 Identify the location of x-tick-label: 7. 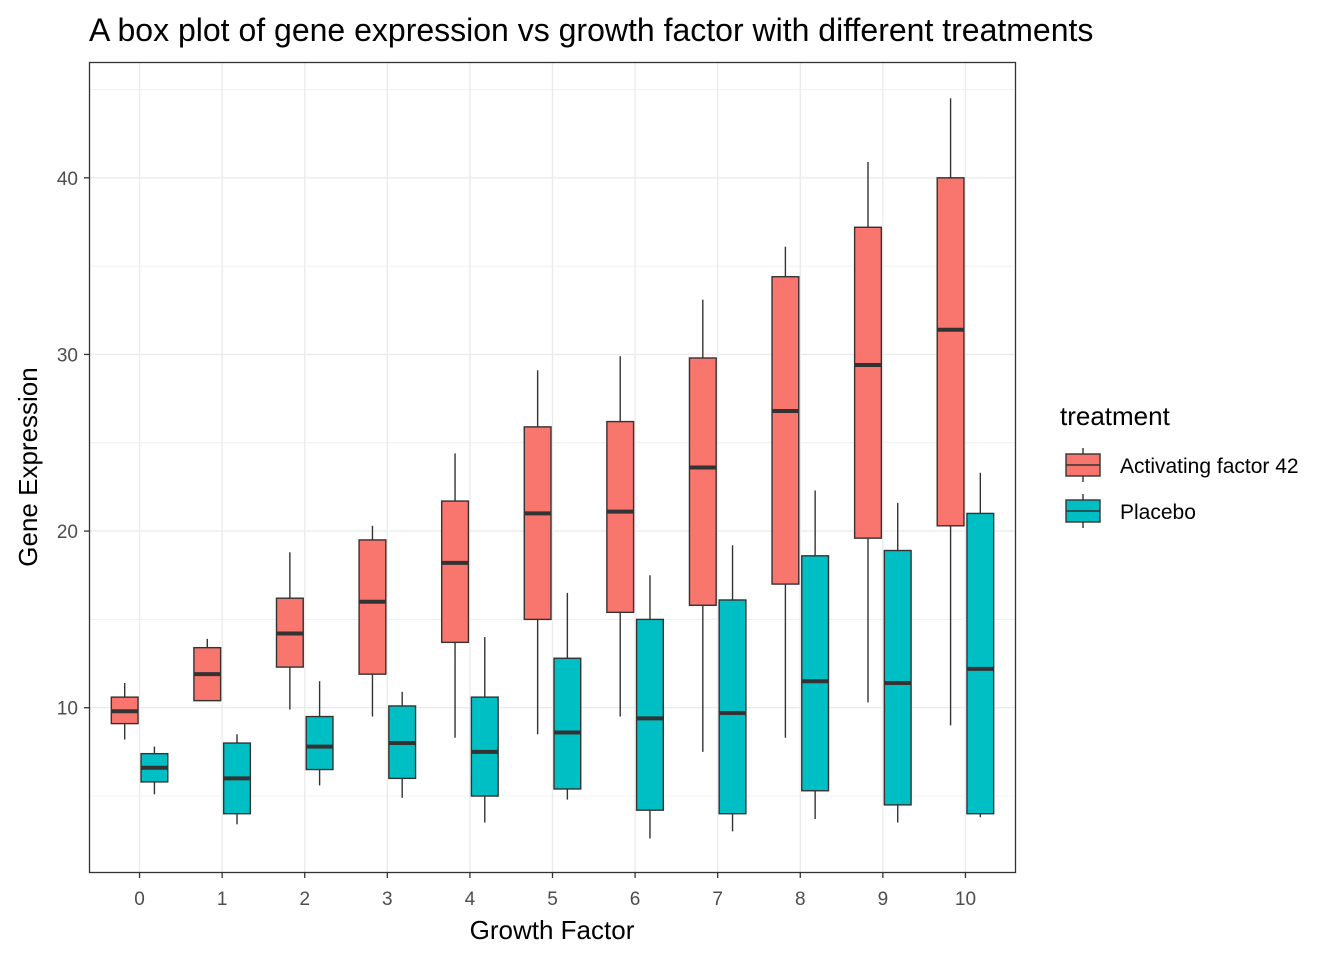
(717, 899).